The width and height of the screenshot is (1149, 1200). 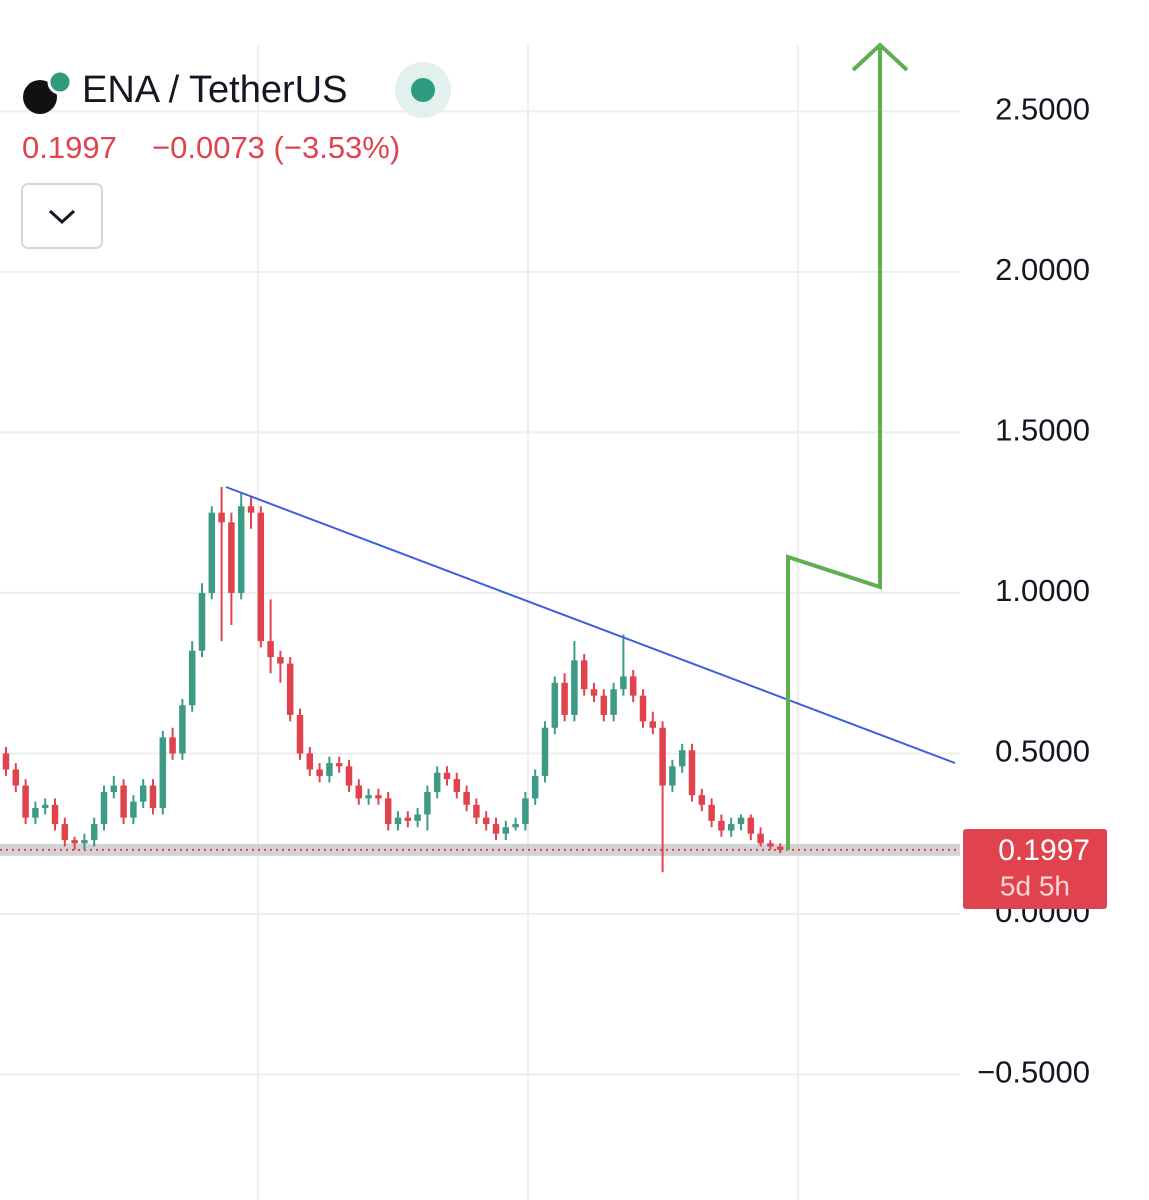 I want to click on collapse-button, so click(x=62, y=216).